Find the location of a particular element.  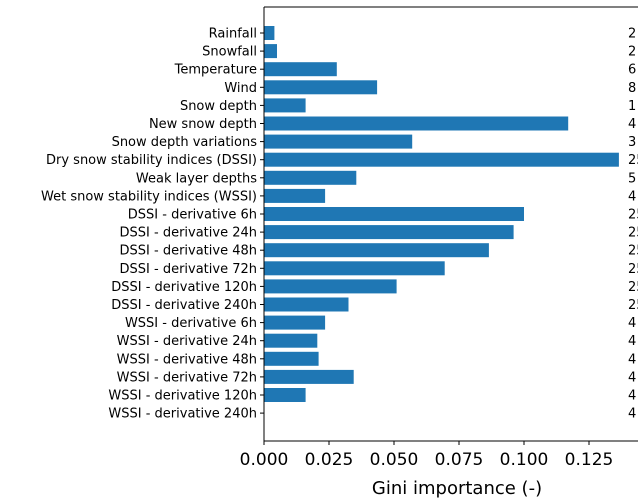

category-label-12: DSSI - derivative 48h is located at coordinates (188, 251).